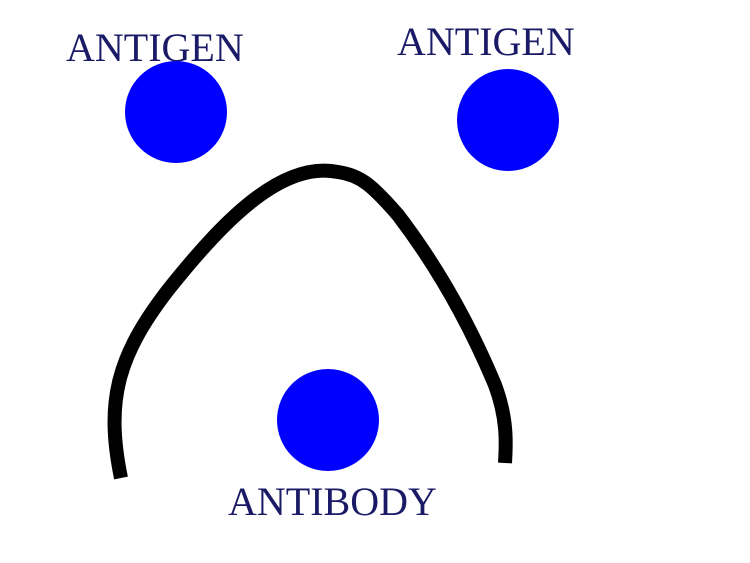 This screenshot has width=750, height=563. Describe the element at coordinates (176, 112) in the screenshot. I see `antigen-left-circle` at that location.